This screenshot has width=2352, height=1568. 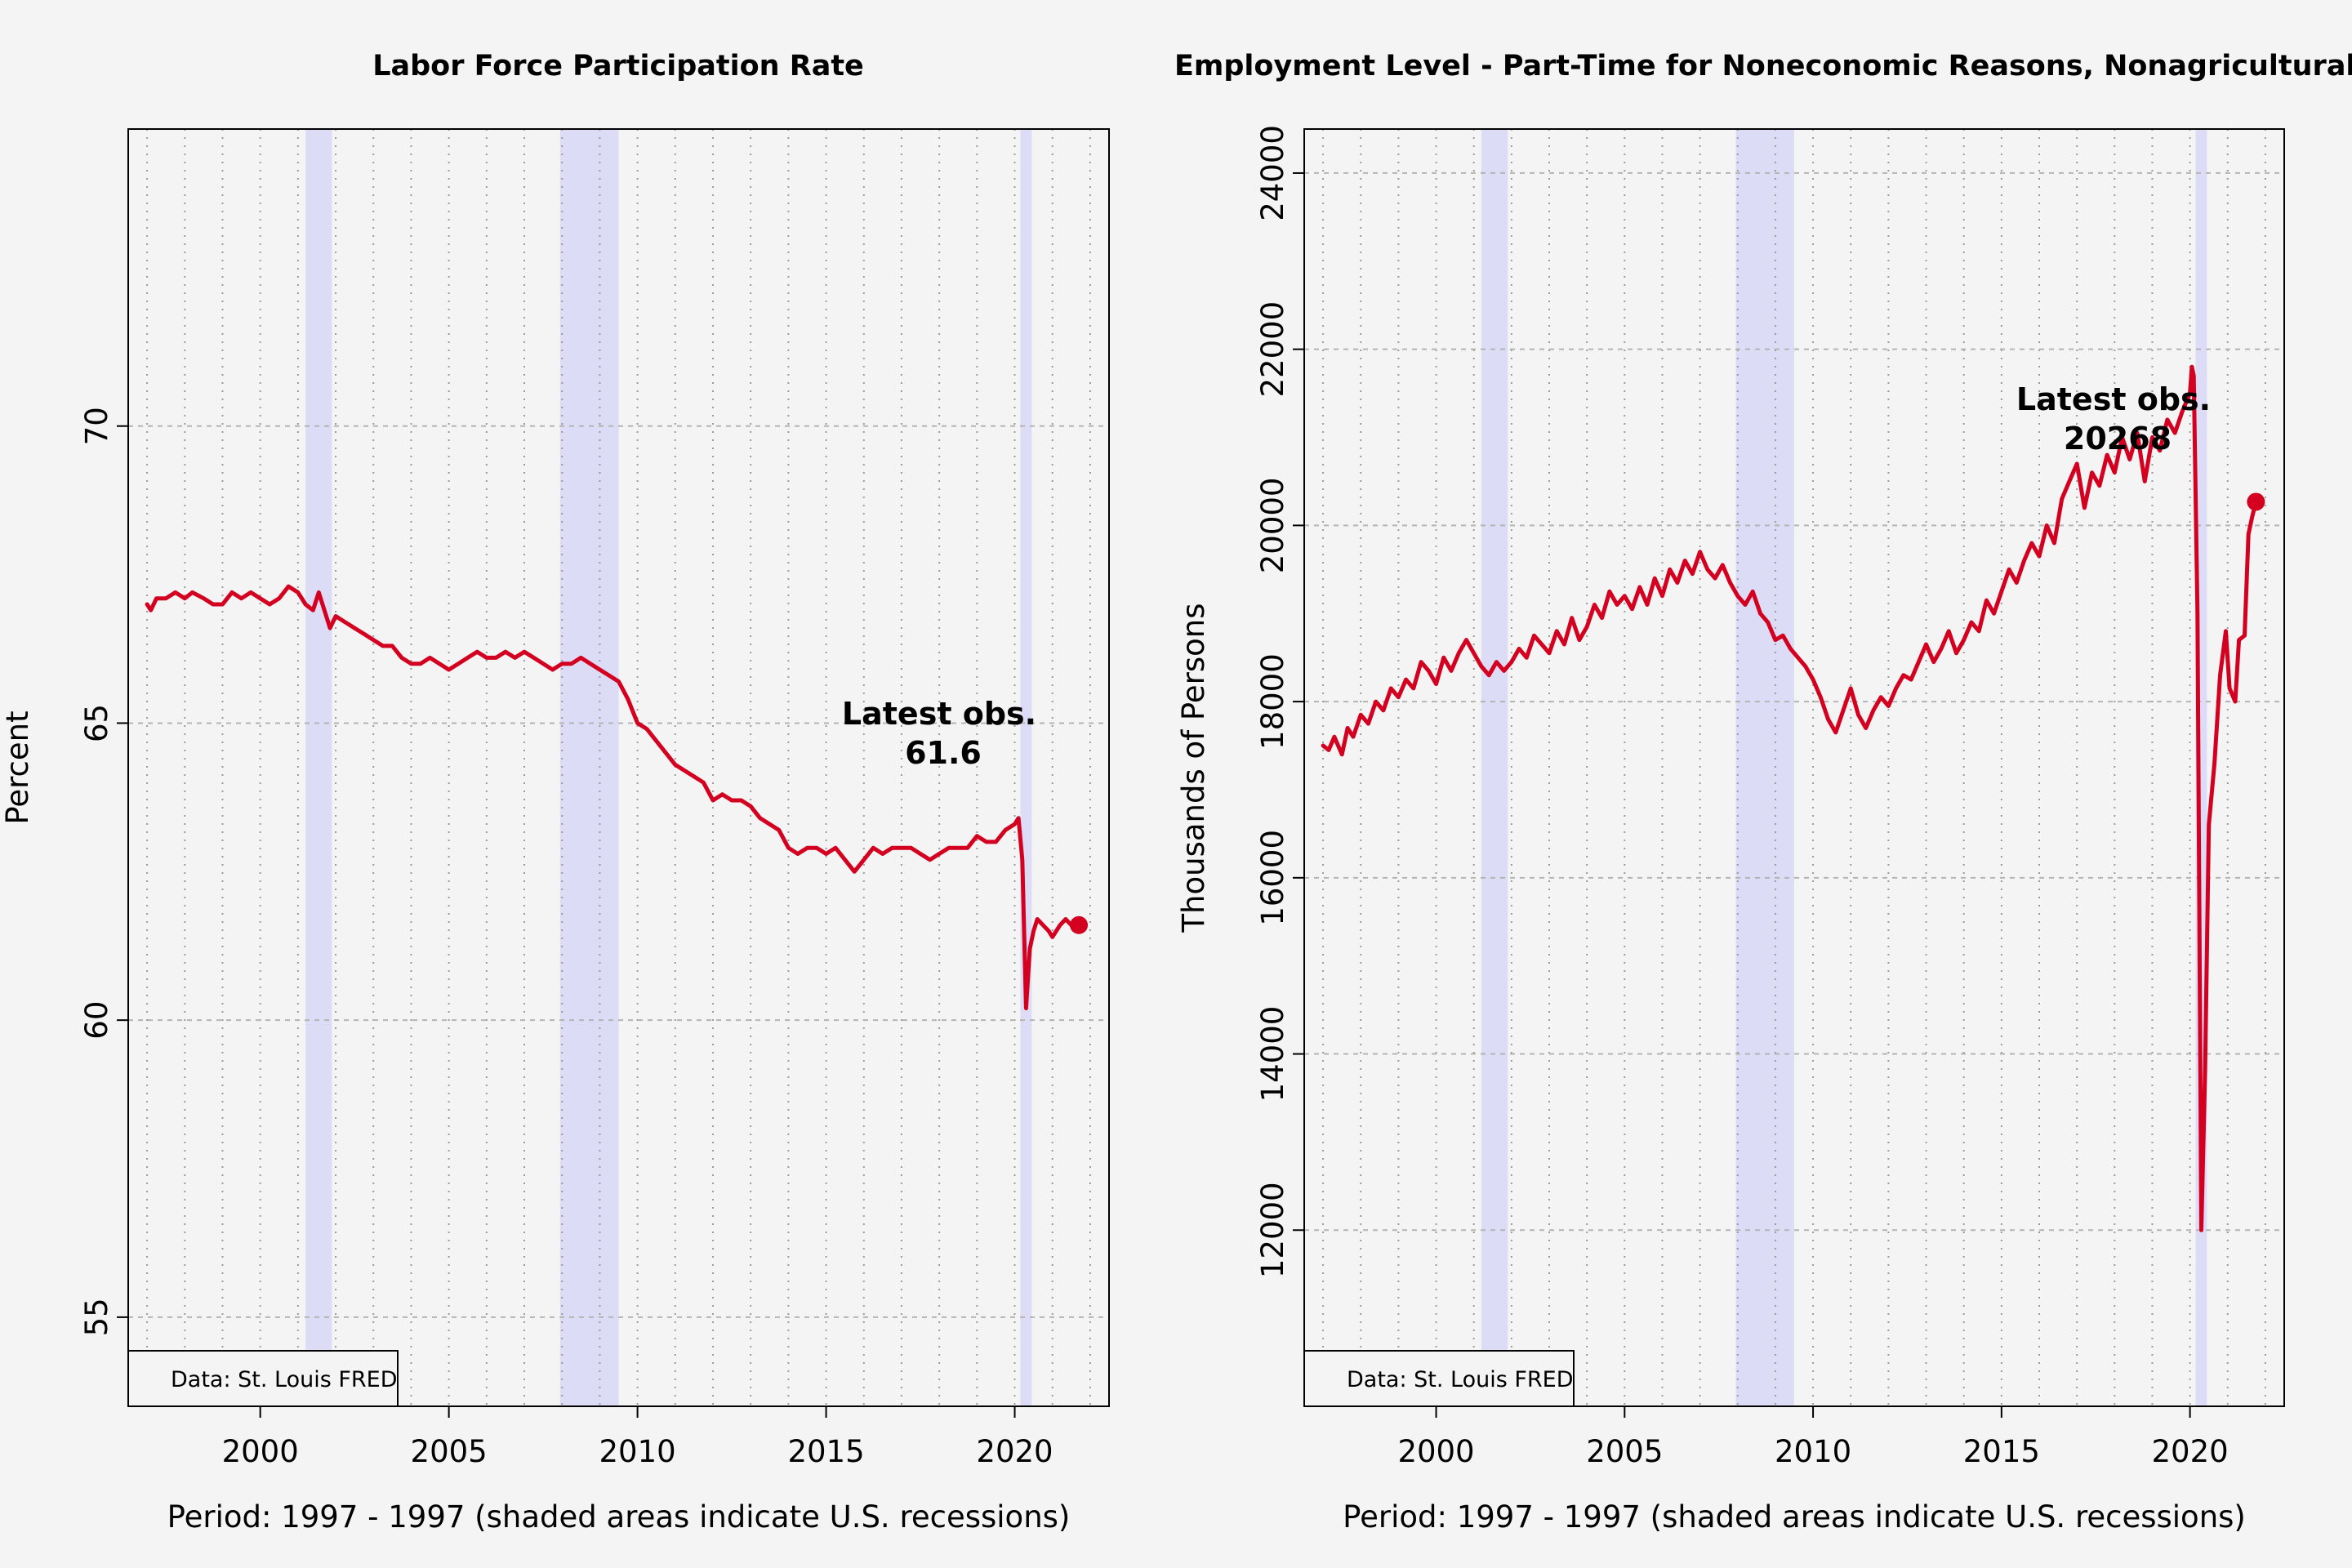 What do you see at coordinates (1193, 768) in the screenshot?
I see `y-axis-label: Thousands of Persons` at bounding box center [1193, 768].